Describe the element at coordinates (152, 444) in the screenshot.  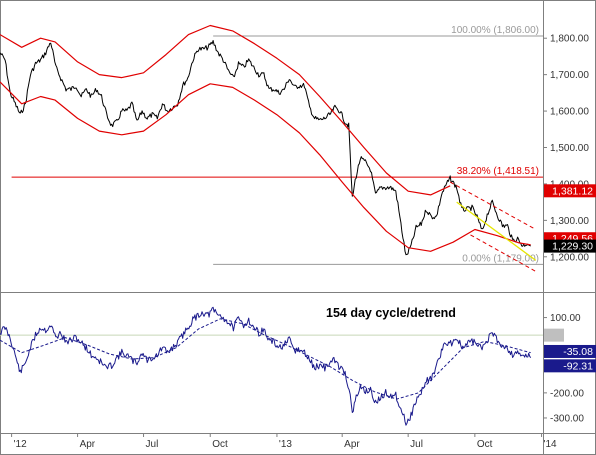
I see `xtick-label-2: Jul` at that location.